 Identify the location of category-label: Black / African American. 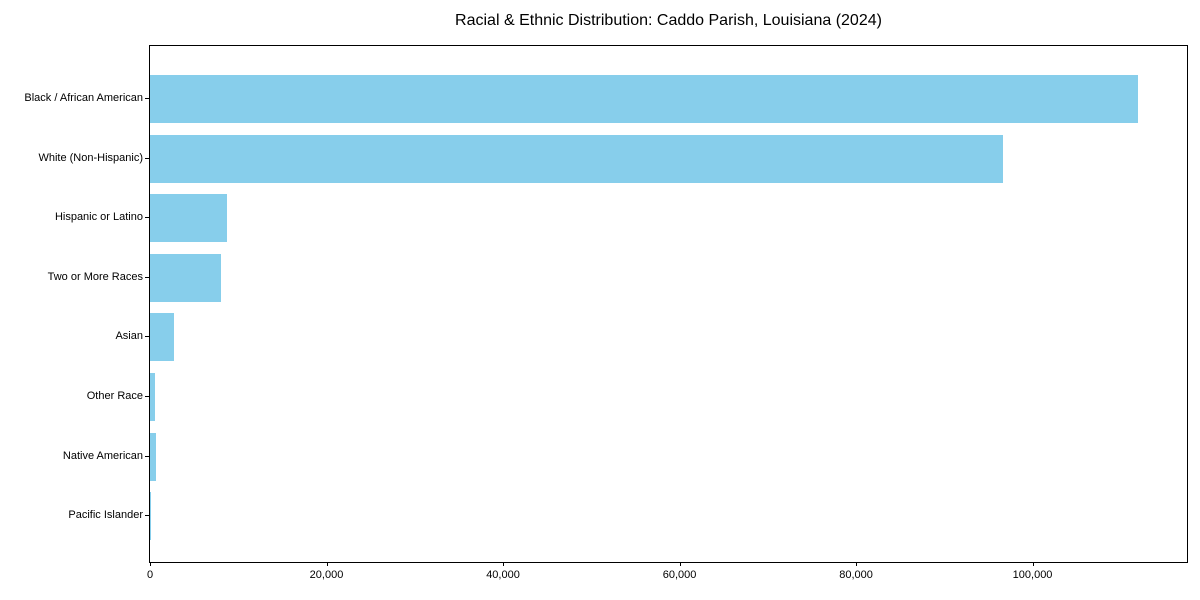
(83, 98).